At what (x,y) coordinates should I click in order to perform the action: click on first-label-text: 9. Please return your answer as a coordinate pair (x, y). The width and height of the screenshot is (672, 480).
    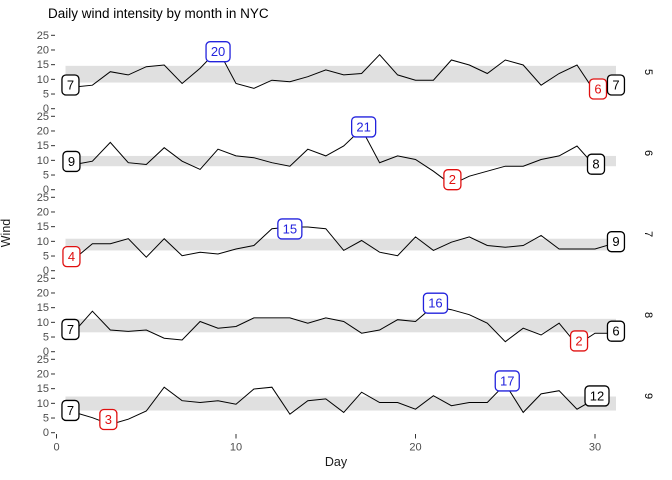
    Looking at the image, I should click on (71, 161).